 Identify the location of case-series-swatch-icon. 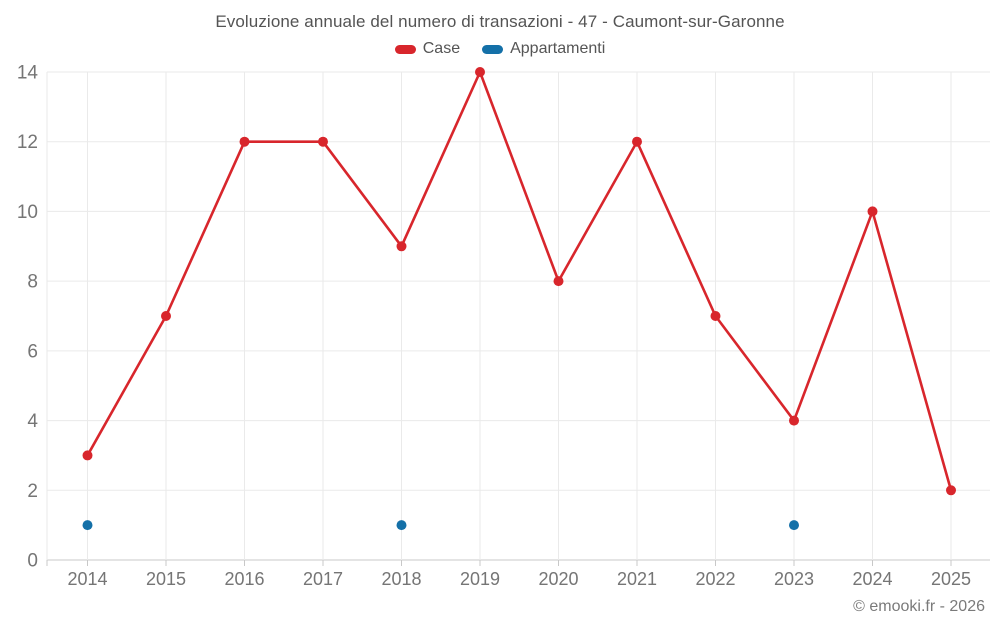
(405, 49).